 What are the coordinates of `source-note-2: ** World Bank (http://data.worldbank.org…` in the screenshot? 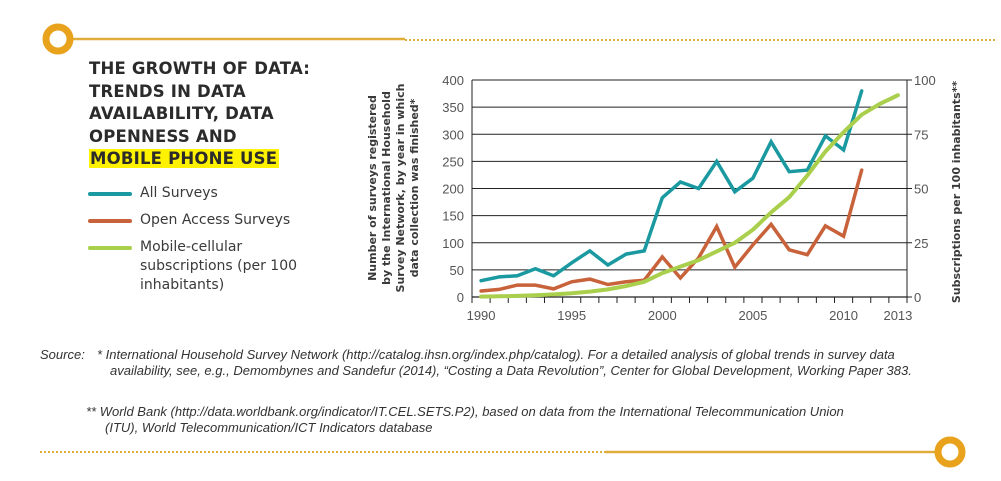 It's located at (465, 419).